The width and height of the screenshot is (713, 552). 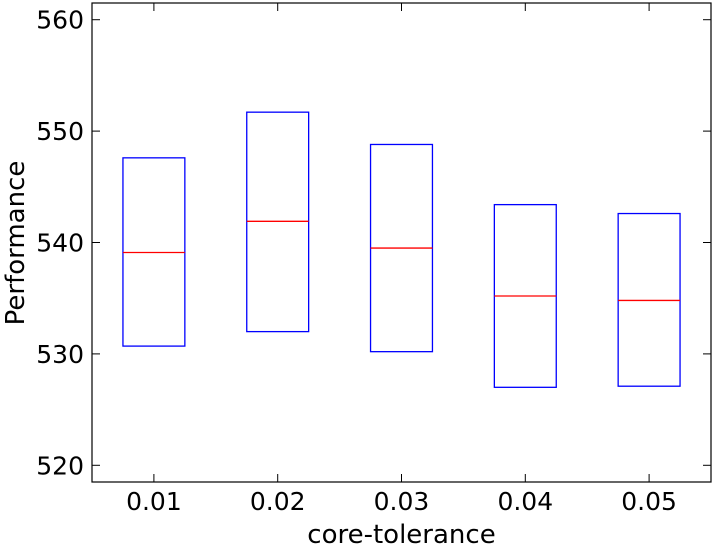 I want to click on y-tick-label: 520, so click(x=60, y=465).